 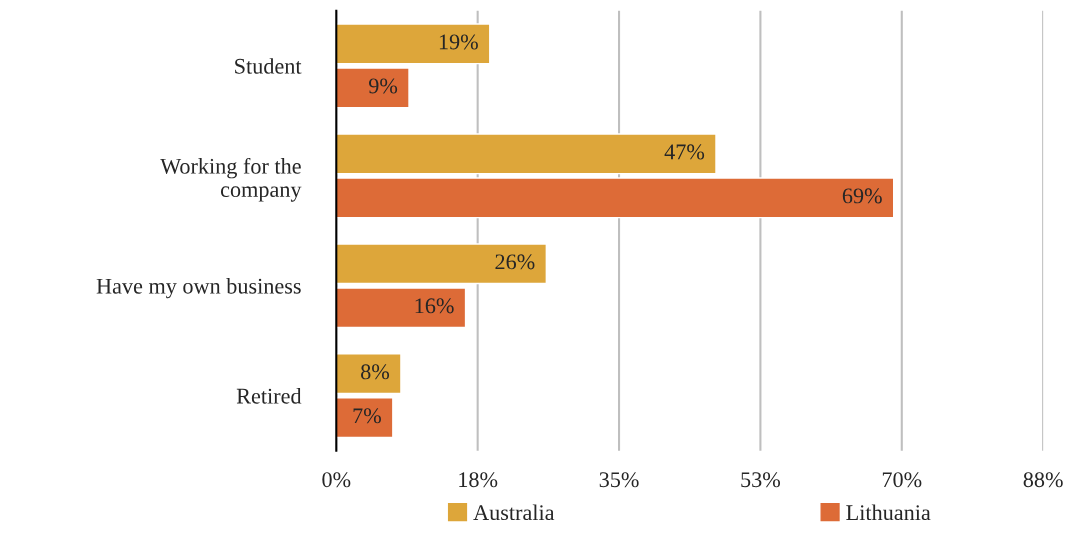 What do you see at coordinates (761, 480) in the screenshot?
I see `x-tick-label: 53%` at bounding box center [761, 480].